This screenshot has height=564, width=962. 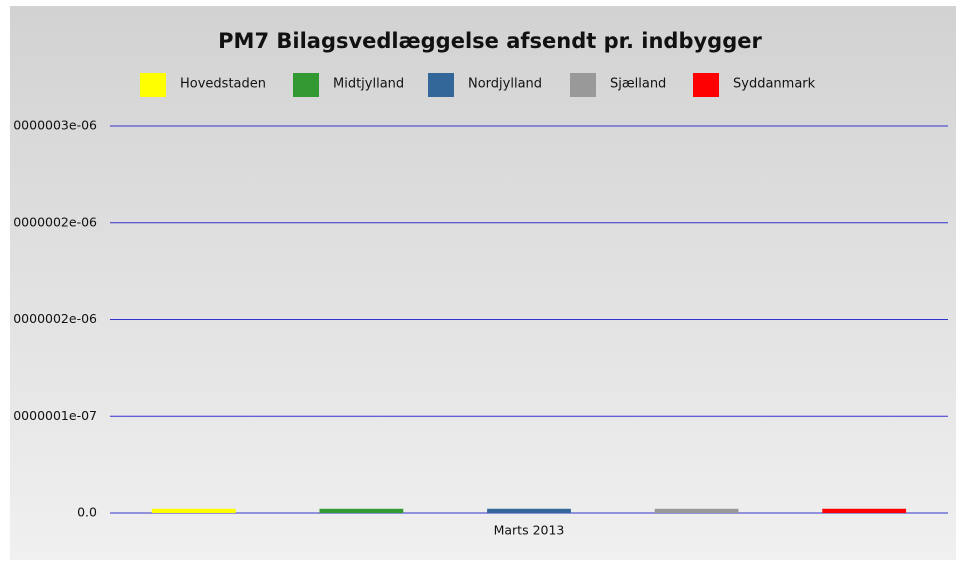 I want to click on legend-label: Hovedstaden, so click(x=223, y=84).